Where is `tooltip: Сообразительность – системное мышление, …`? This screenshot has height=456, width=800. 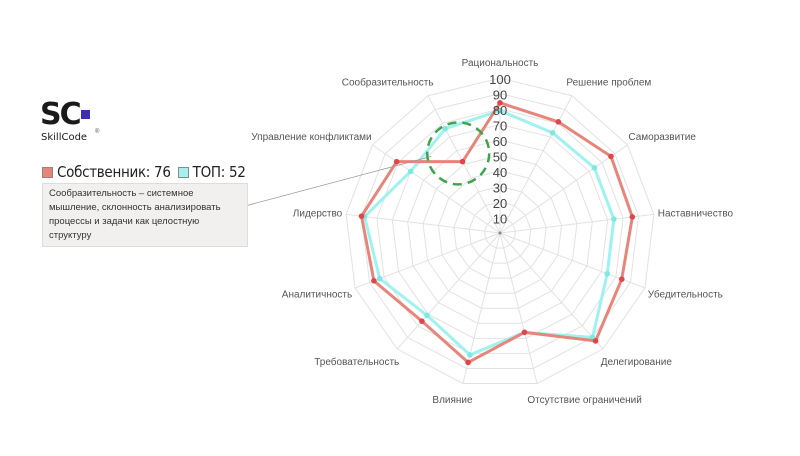
tooltip: Сообразительность – системное мышление, … is located at coordinates (145, 215).